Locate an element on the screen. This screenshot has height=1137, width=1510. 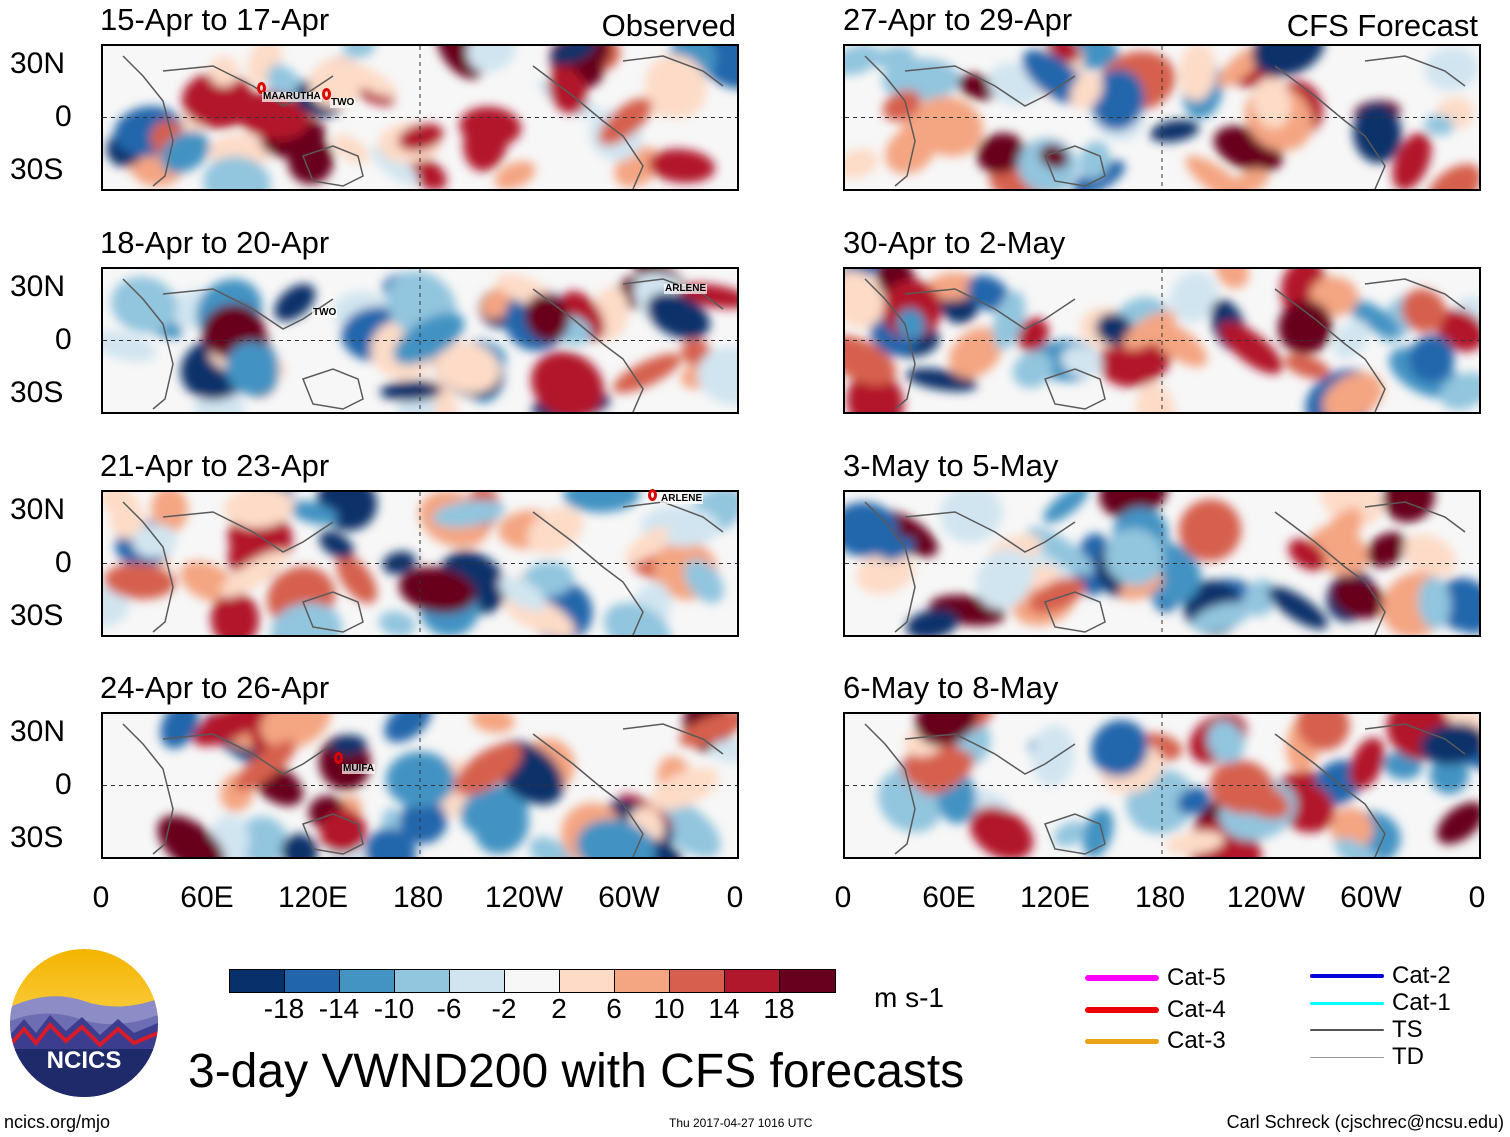
panel-title: 30-Apr to 2-May is located at coordinates (954, 242).